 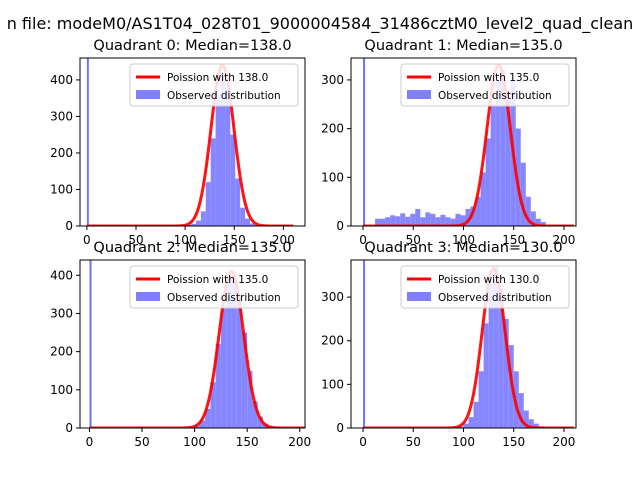 I want to click on quadrant-2-title: Quadrant 2: Median=135.0, so click(x=192, y=248).